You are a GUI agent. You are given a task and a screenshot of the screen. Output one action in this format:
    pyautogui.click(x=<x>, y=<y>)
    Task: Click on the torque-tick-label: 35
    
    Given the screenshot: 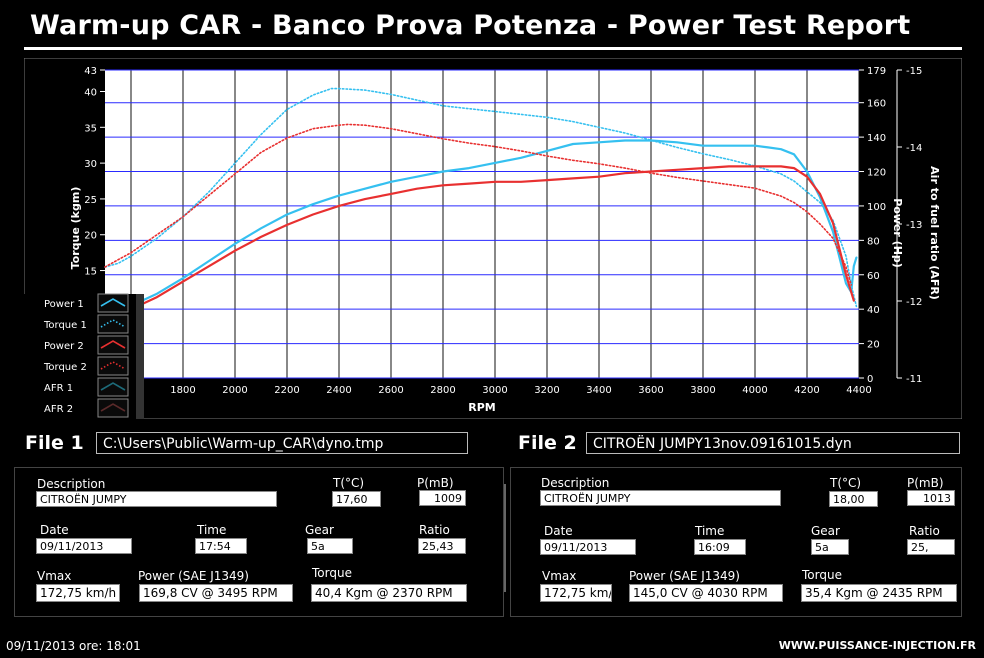 What is the action you would take?
    pyautogui.click(x=90, y=128)
    